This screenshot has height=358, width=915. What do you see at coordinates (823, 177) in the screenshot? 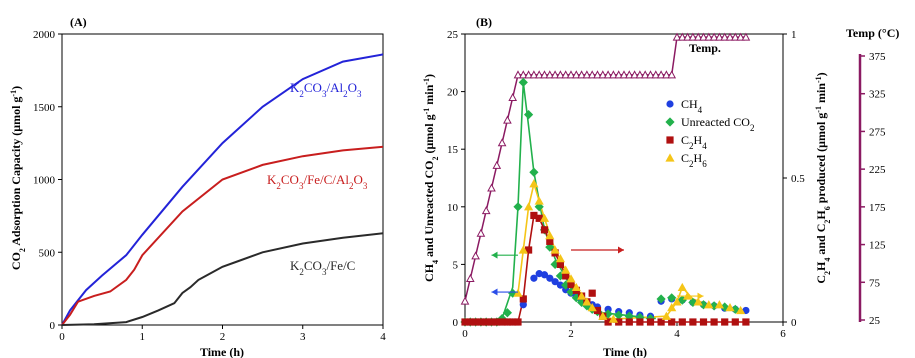
I see `panel-b-right-y-axis-title: C2H4 and C2H6 produced (μmol g-1 min-1)` at bounding box center [823, 177].